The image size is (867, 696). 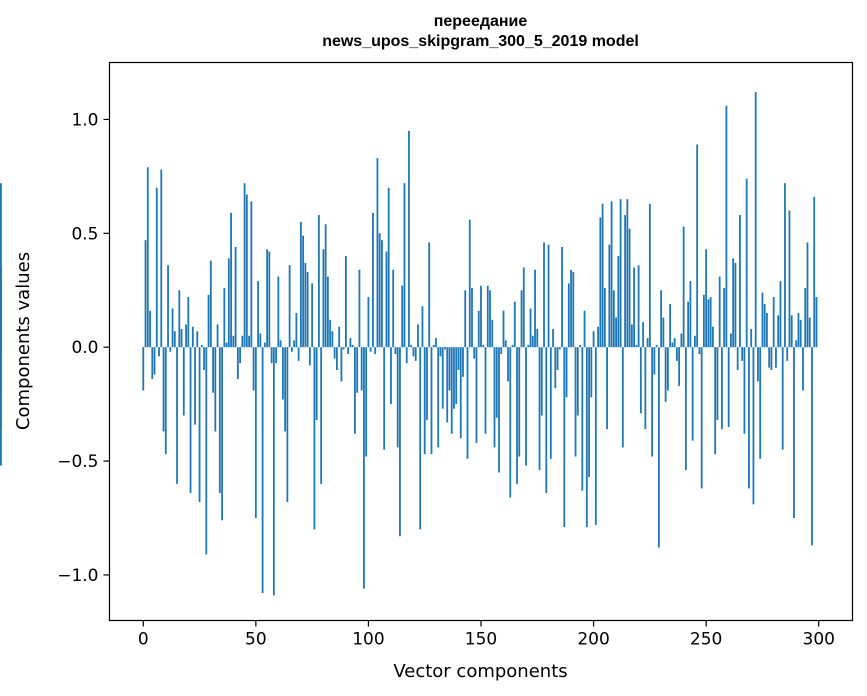 I want to click on x-tick-label: 150, so click(x=481, y=640).